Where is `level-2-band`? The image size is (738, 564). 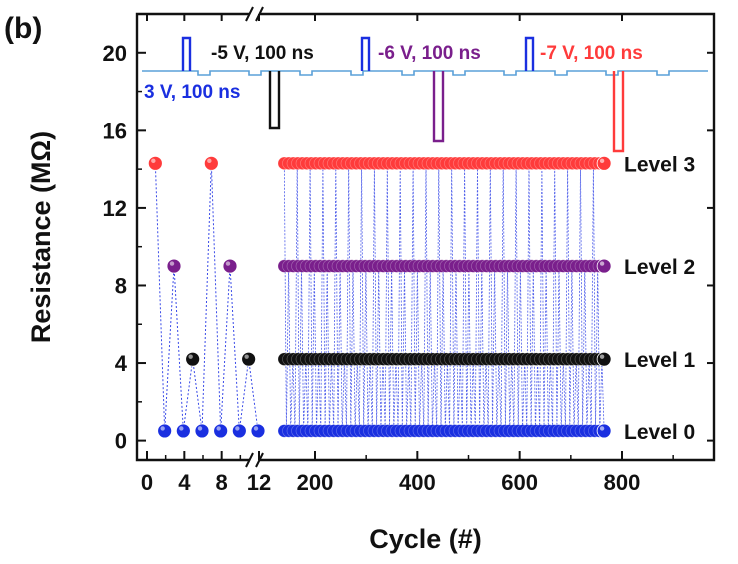
level-2-band is located at coordinates (444, 266).